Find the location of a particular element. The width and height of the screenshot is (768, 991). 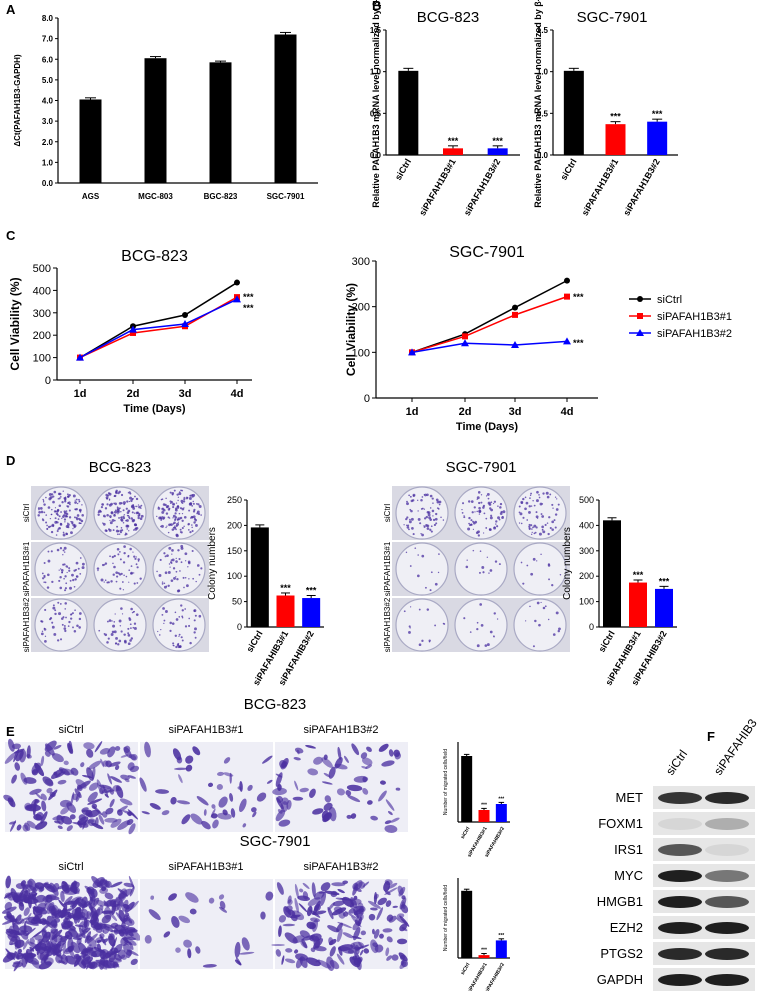

blot-band is located at coordinates (680, 928).